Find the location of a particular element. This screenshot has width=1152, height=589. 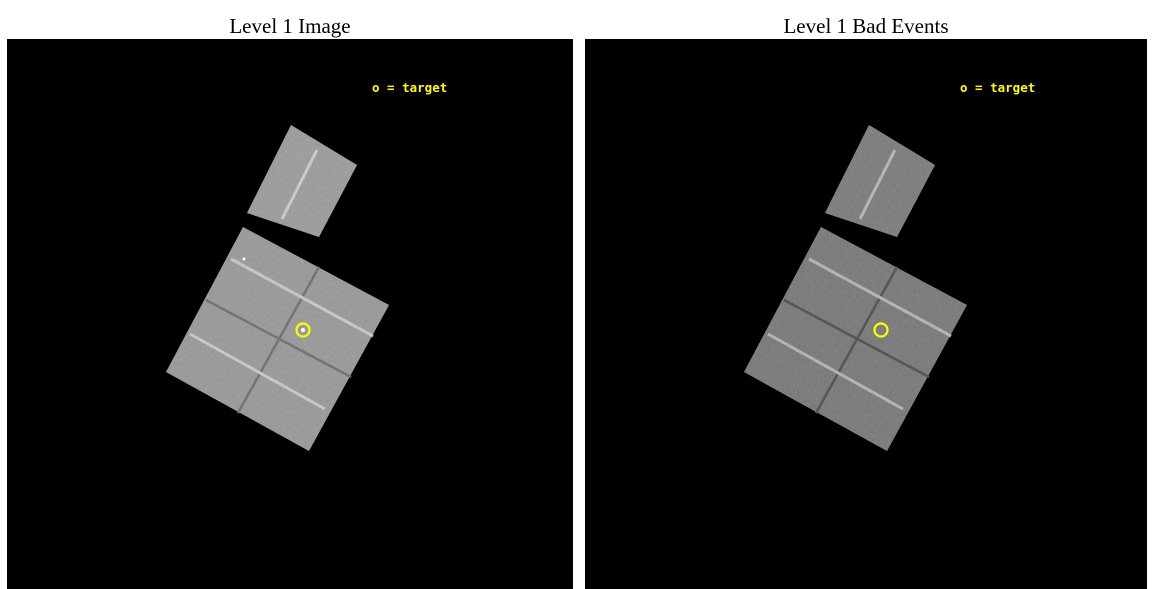

source-point is located at coordinates (303, 330).